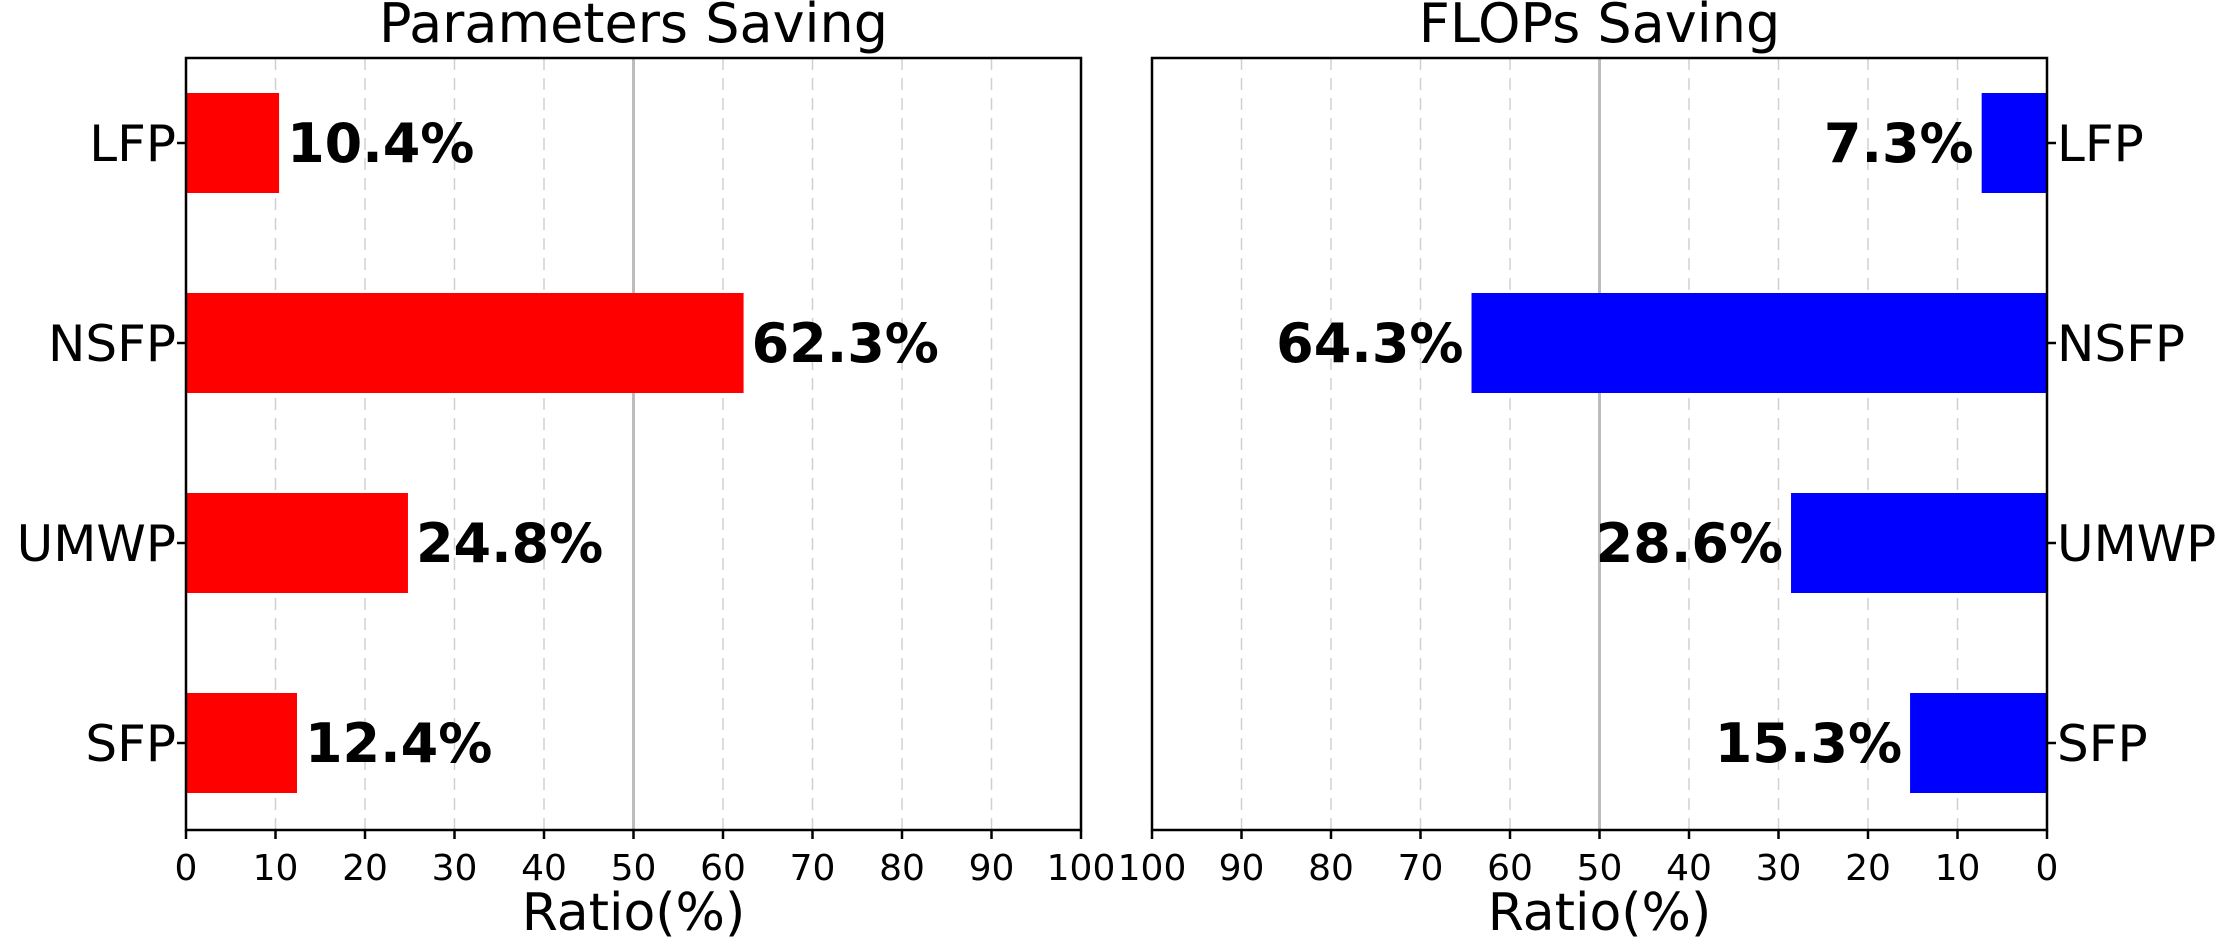 The image size is (2234, 944). I want to click on panel1-x-tick-label: 70, so click(813, 868).